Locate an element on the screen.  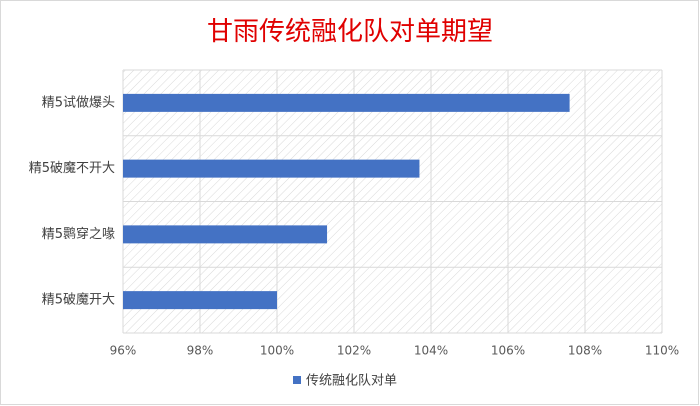
x-tick-label: 100% is located at coordinates (277, 351).